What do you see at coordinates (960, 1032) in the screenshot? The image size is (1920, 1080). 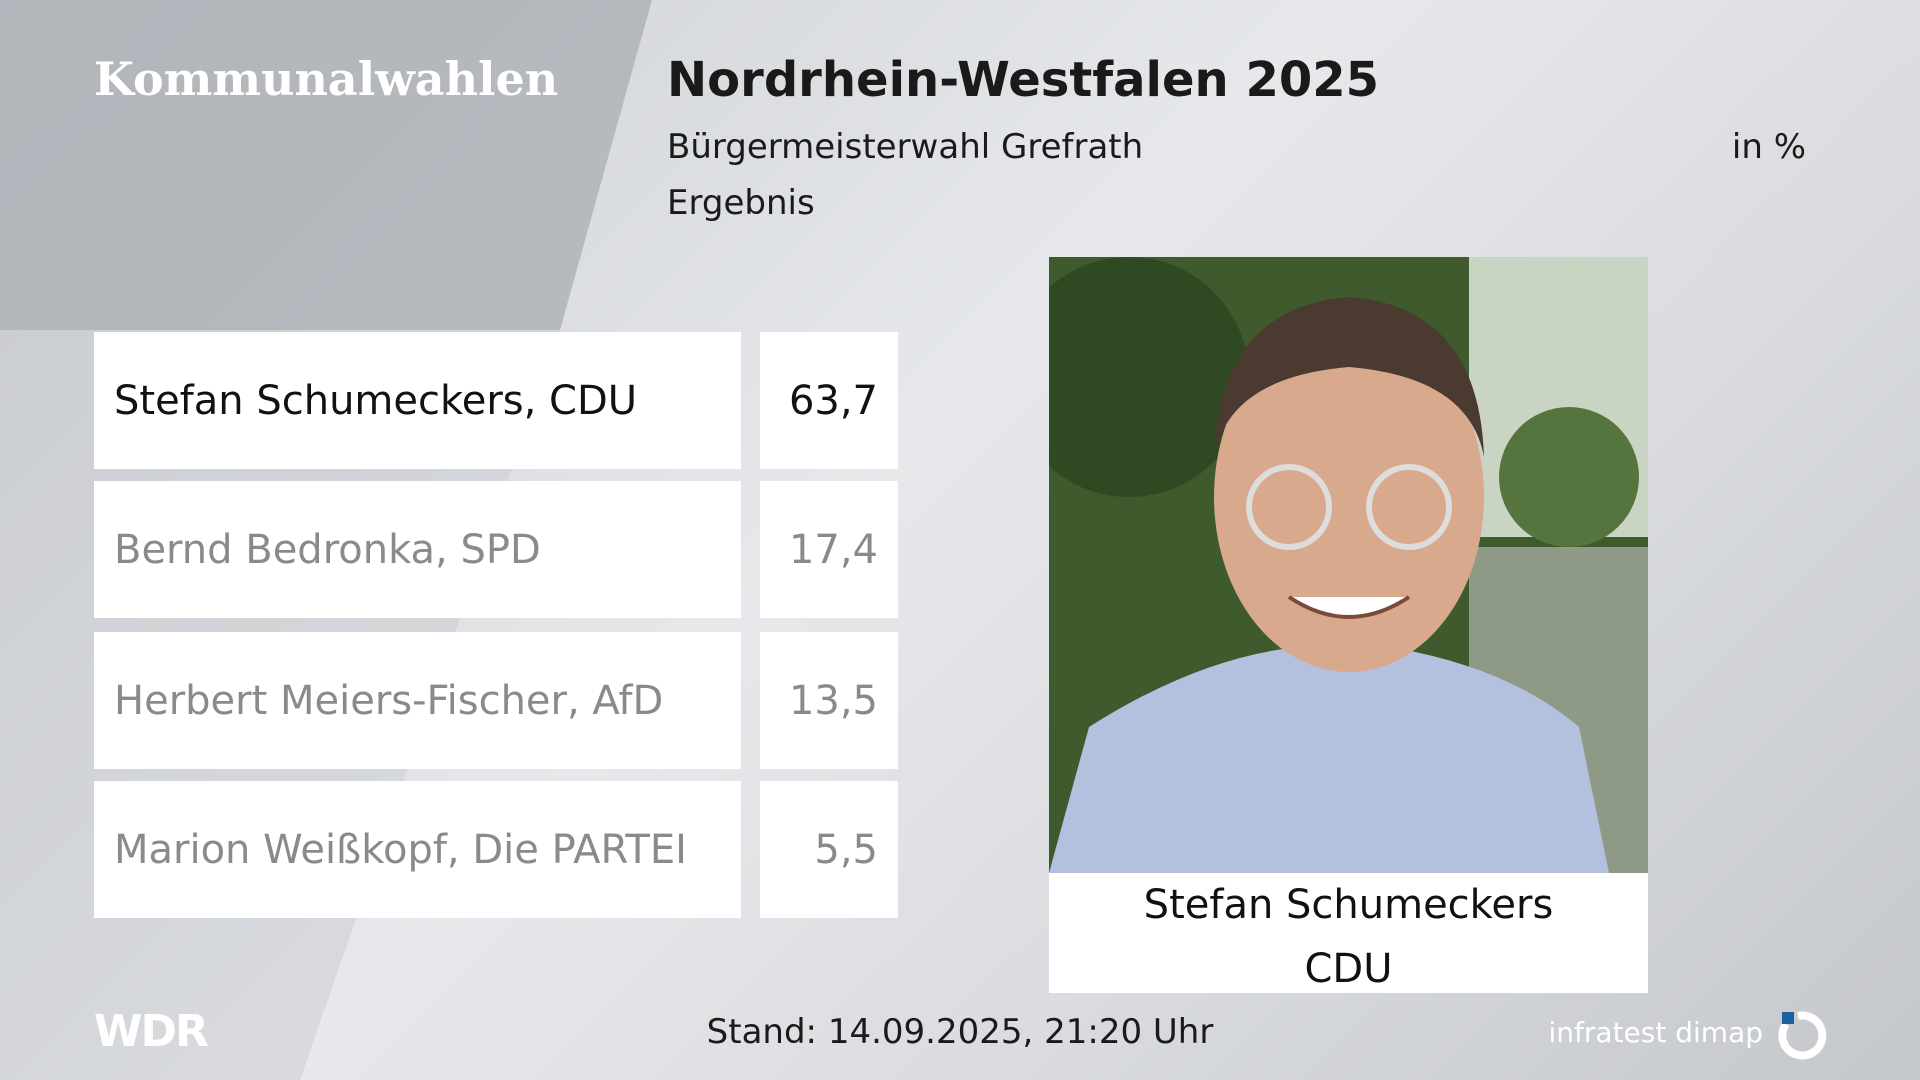 I see `timestamp: Stand: 14.09.2025, 21:20 Uhr` at bounding box center [960, 1032].